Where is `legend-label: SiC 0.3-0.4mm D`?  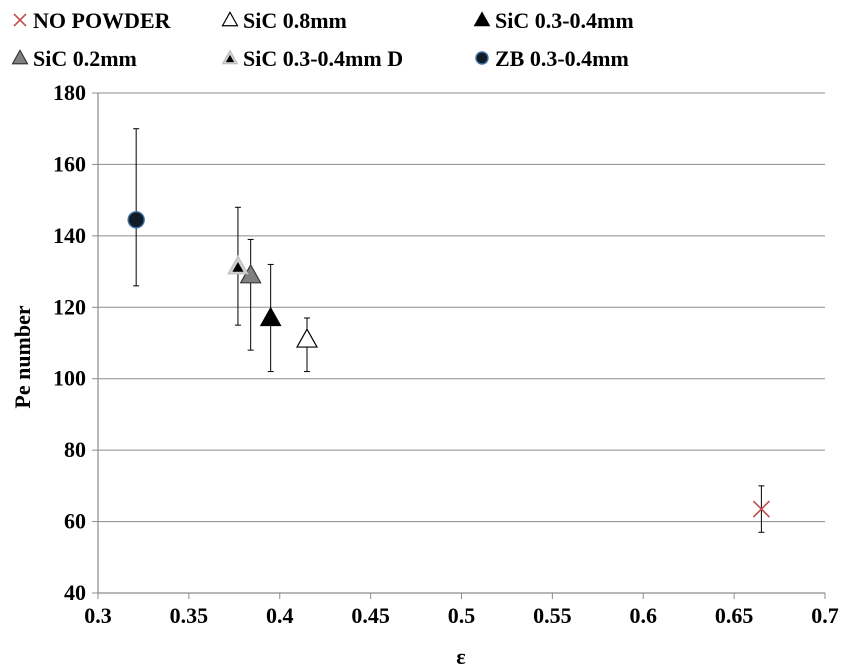
legend-label: SiC 0.3-0.4mm D is located at coordinates (323, 58).